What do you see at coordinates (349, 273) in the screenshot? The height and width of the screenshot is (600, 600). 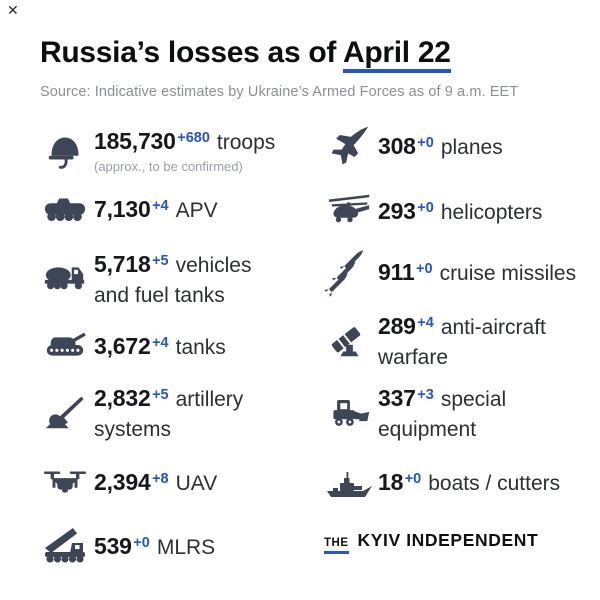 I see `cruise-missiles-icon` at bounding box center [349, 273].